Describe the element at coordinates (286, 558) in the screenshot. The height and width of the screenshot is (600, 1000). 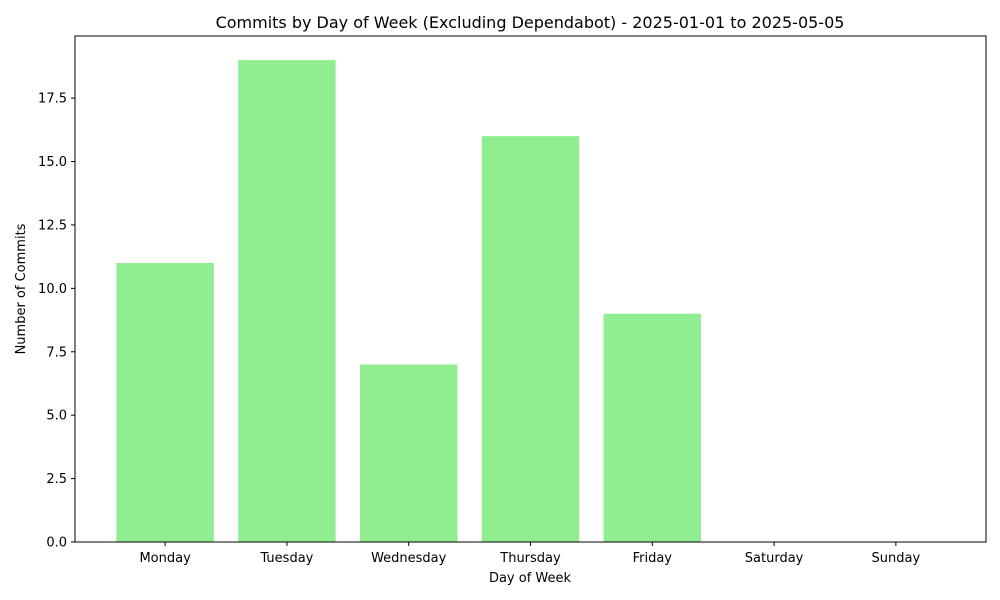
I see `x-tick-label-tuesday: Tuesday` at that location.